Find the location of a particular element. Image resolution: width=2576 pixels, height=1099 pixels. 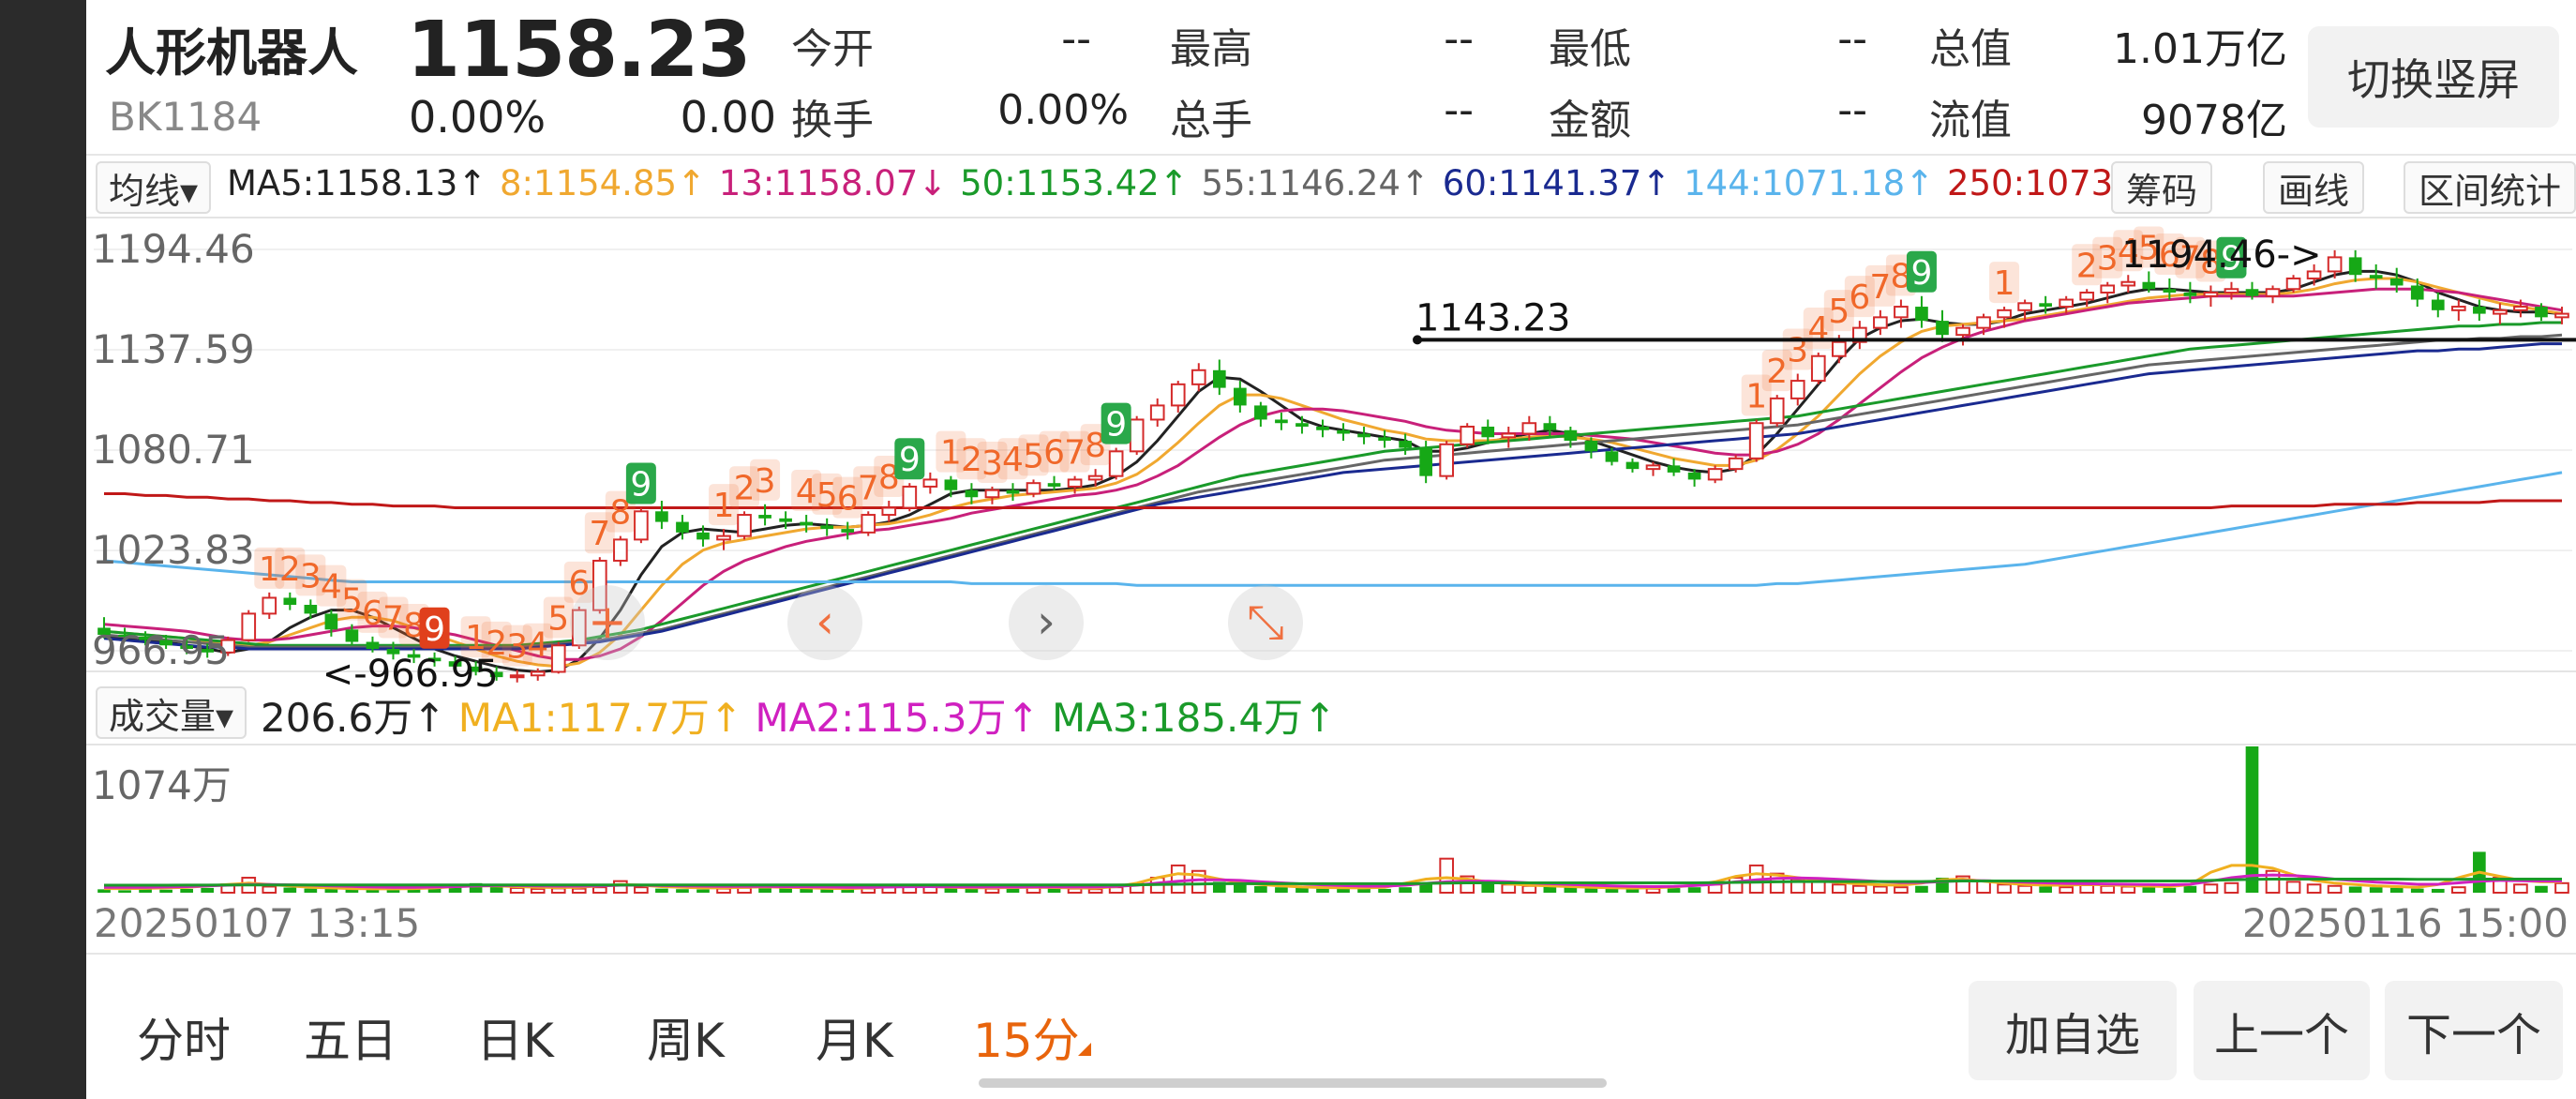

tab-five-day: 五日 is located at coordinates (351, 1041).